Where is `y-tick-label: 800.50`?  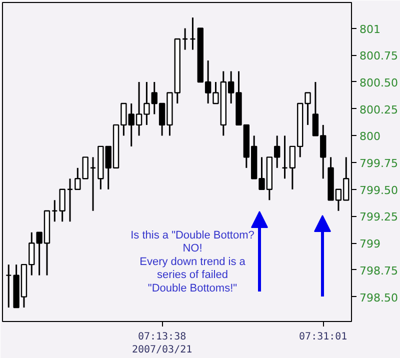
y-tick-label: 800.50 is located at coordinates (379, 83).